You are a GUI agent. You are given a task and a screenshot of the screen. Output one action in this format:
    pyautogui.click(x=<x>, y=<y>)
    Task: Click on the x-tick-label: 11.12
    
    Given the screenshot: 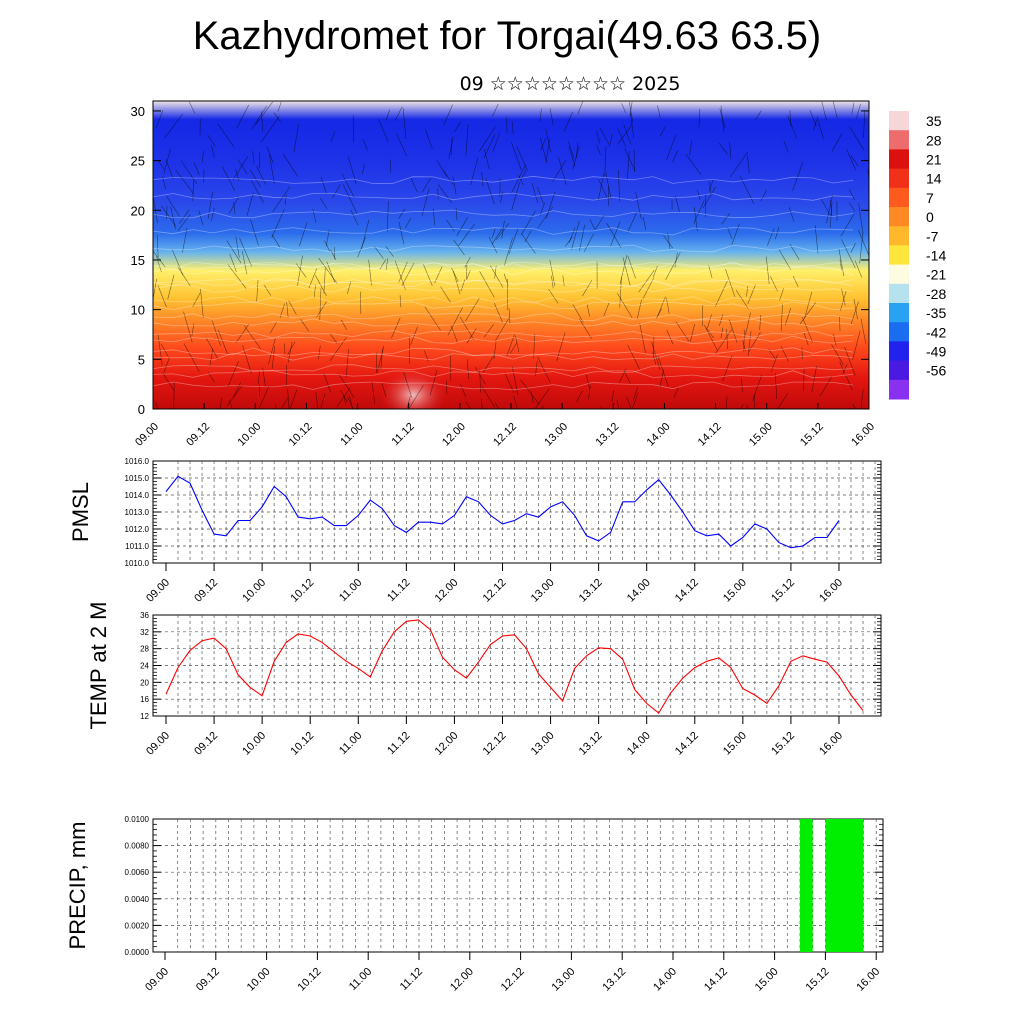 What is the action you would take?
    pyautogui.click(x=411, y=979)
    